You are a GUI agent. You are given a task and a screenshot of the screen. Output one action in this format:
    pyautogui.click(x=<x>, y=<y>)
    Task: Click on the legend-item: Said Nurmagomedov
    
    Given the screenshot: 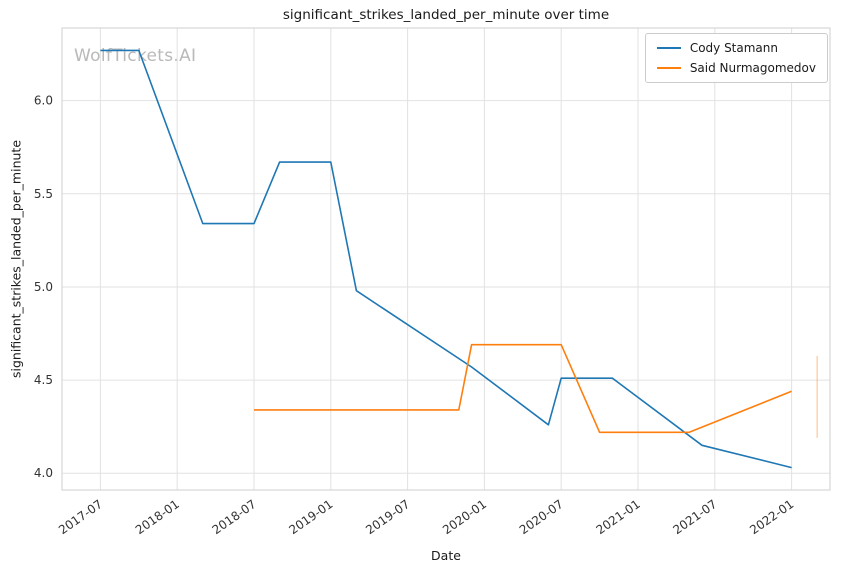 What is the action you would take?
    pyautogui.click(x=736, y=68)
    